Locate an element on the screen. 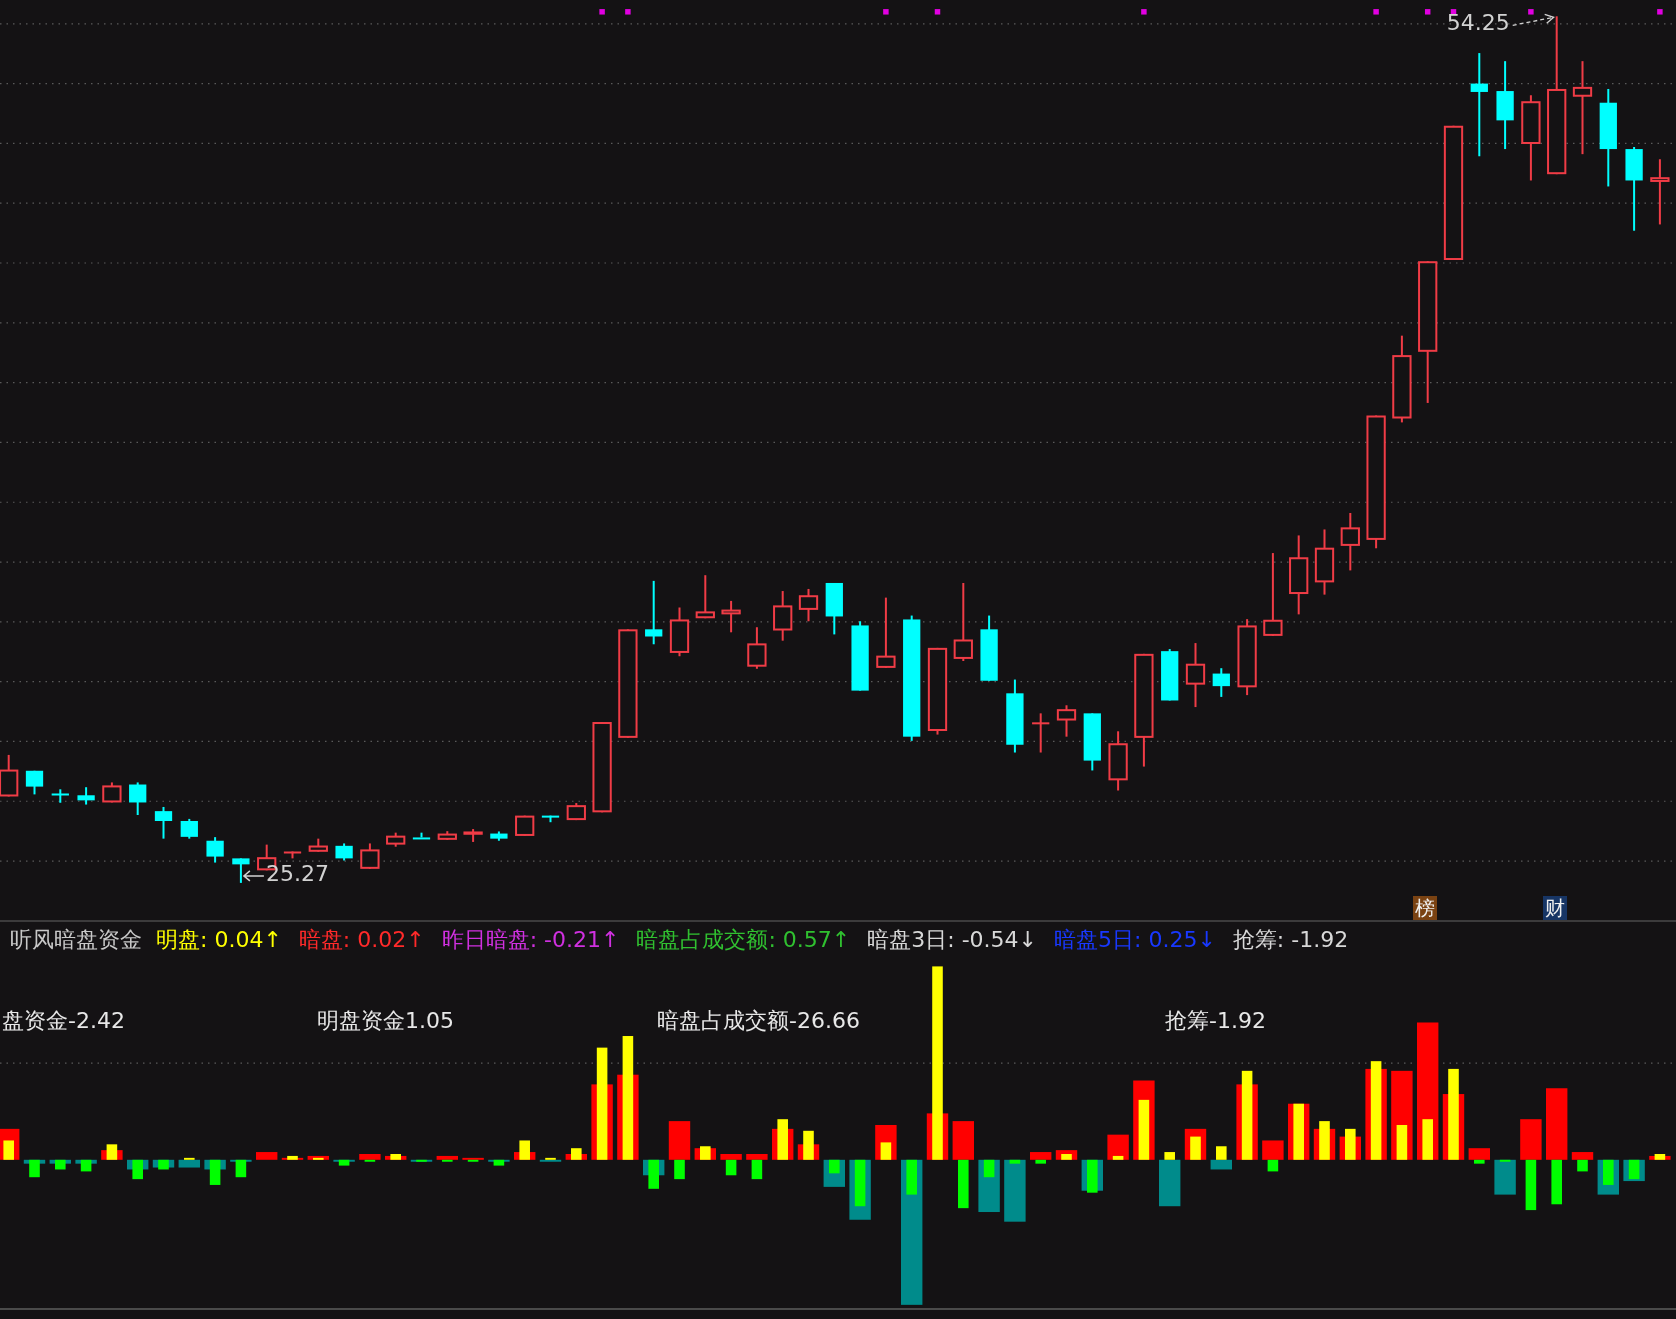  text: 明盘: 0.04↑ is located at coordinates (219, 939).